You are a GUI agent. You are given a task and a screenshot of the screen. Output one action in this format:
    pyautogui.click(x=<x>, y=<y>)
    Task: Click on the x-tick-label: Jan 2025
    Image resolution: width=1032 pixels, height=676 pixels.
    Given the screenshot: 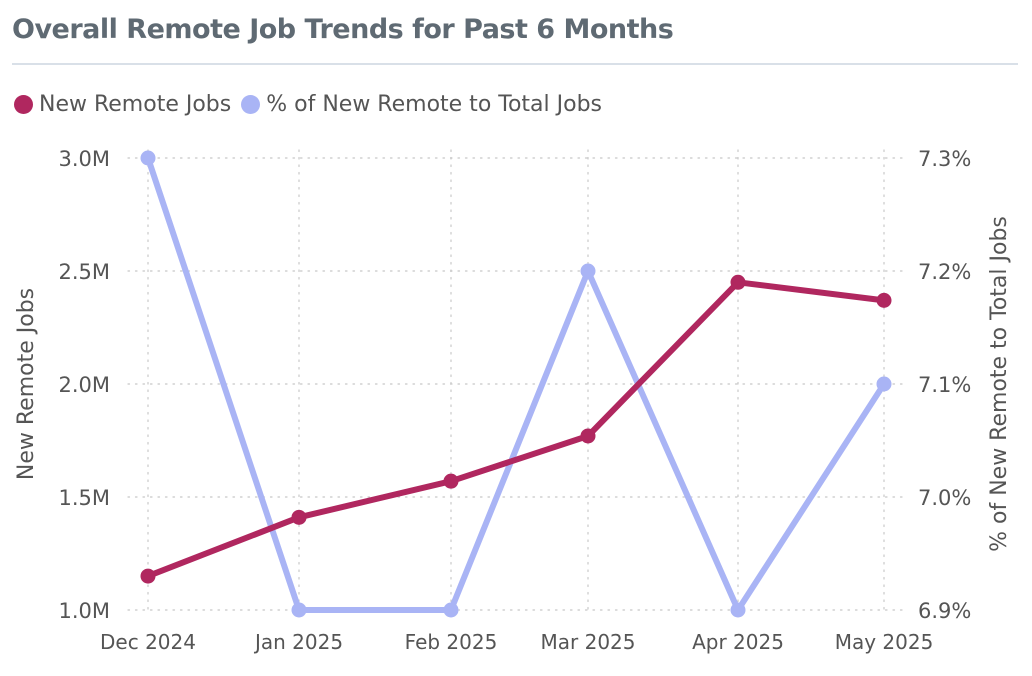 What is the action you would take?
    pyautogui.click(x=298, y=642)
    